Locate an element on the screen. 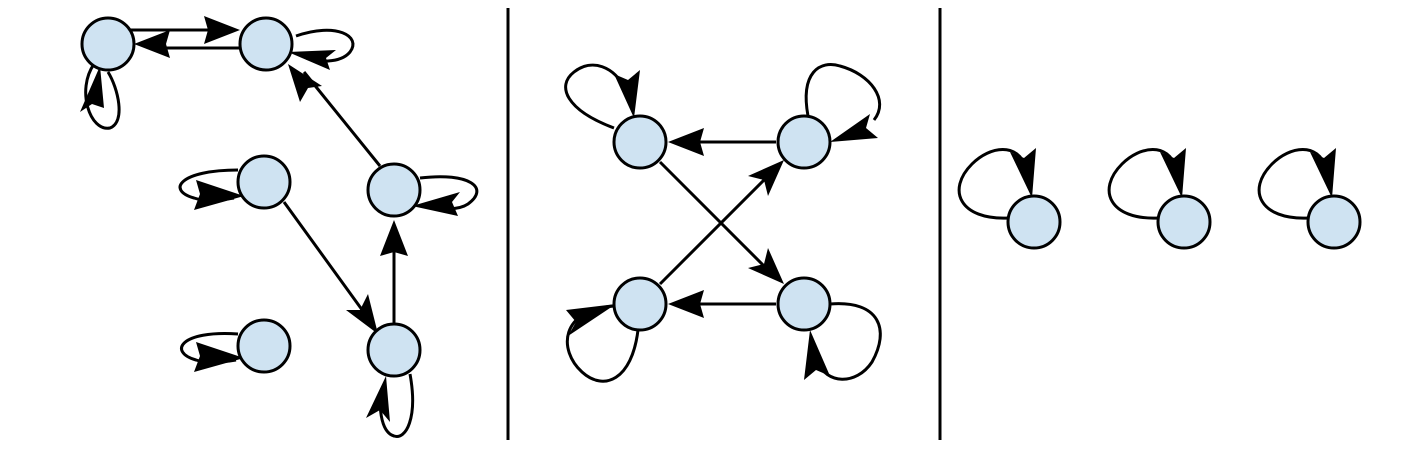 Image resolution: width=1424 pixels, height=458 pixels. arrowhead-m3-to-m2 is located at coordinates (766, 178).